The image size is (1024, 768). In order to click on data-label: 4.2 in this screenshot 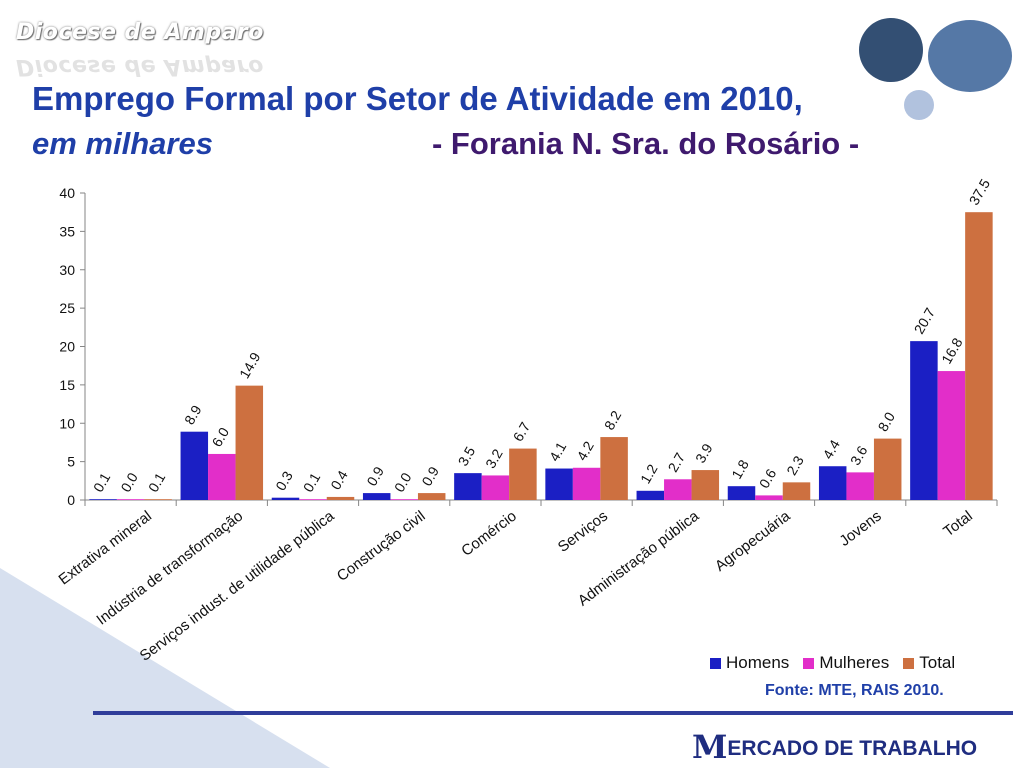, I will do `click(585, 450)`.